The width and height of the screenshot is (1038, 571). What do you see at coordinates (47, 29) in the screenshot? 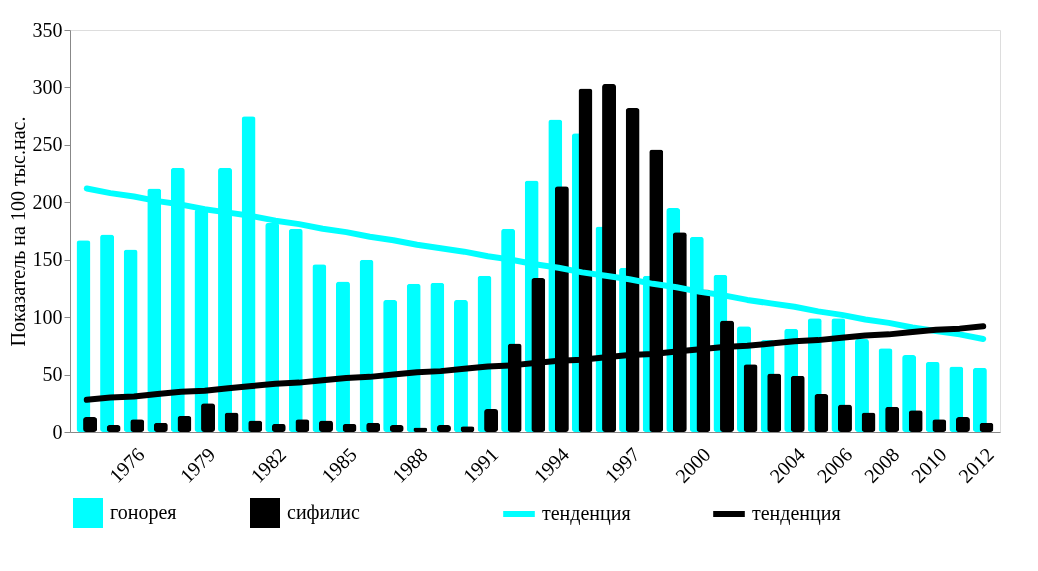
I see `y-tick-label: 350` at bounding box center [47, 29].